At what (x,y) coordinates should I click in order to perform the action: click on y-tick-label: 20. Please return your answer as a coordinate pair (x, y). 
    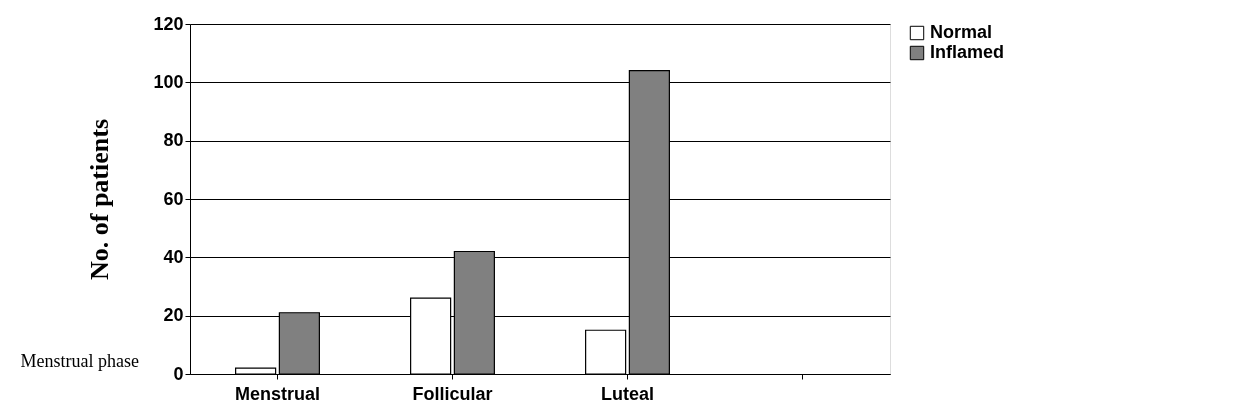
    Looking at the image, I should click on (173, 315).